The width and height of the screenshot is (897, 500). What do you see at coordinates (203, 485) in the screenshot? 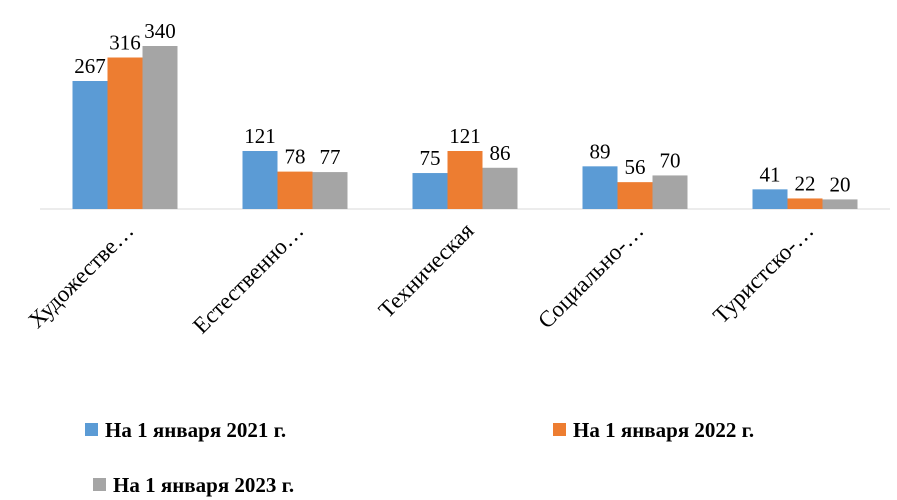
I see `legend-label: На 1 января 2023 г.` at bounding box center [203, 485].